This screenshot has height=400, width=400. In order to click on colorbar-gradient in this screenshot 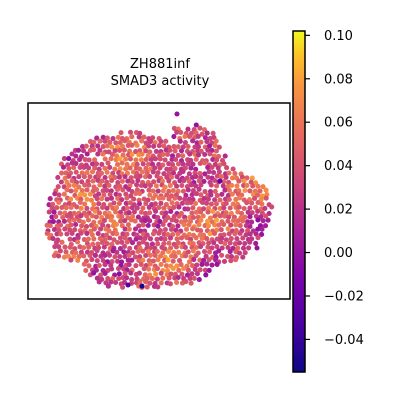, I will do `click(299, 201)`.